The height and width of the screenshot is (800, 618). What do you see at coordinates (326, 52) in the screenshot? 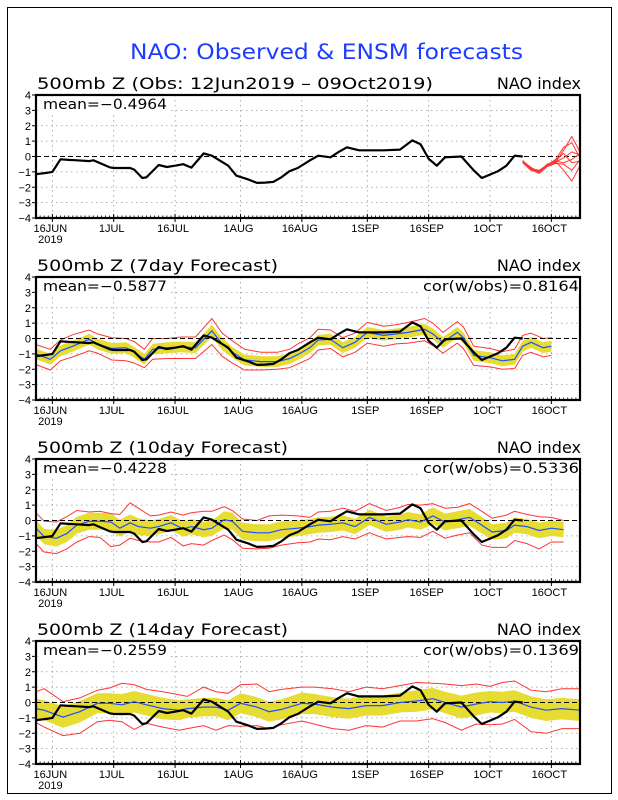
I see `main-title: NAO: Observed & ENSM forecasts` at bounding box center [326, 52].